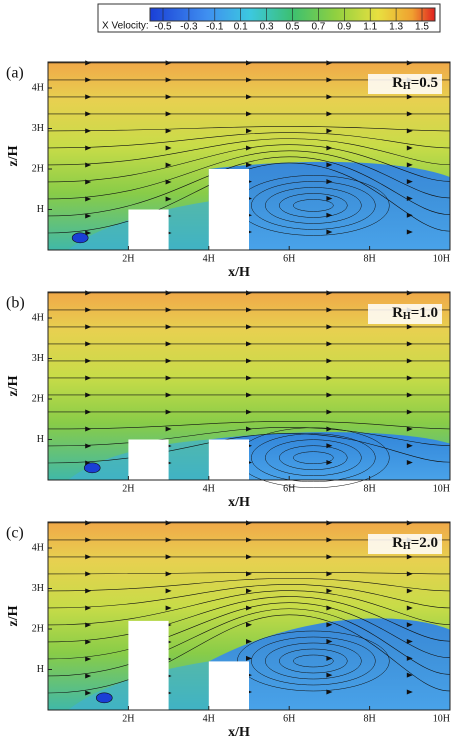 The width and height of the screenshot is (474, 744). I want to click on colorbar-title: X Velocity:, so click(125, 26).